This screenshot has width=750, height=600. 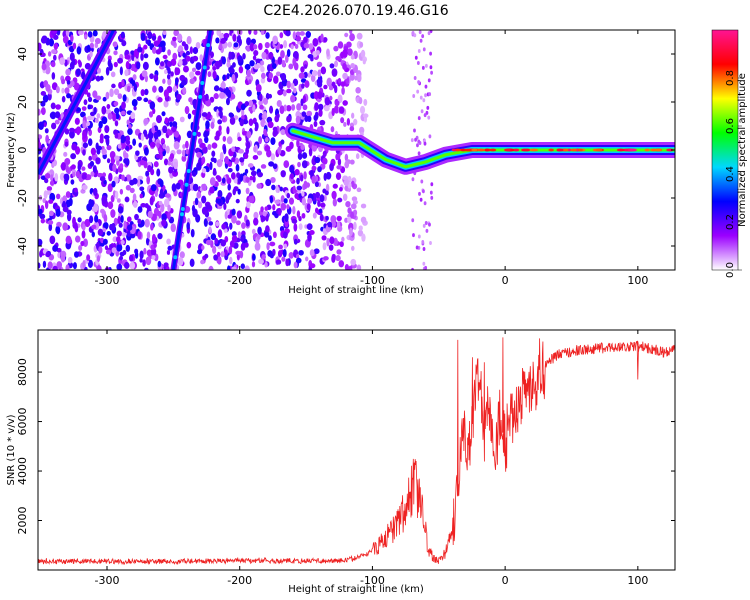 I want to click on chart-title: C2E4.2026.070.19.46.G16, so click(x=355, y=11).